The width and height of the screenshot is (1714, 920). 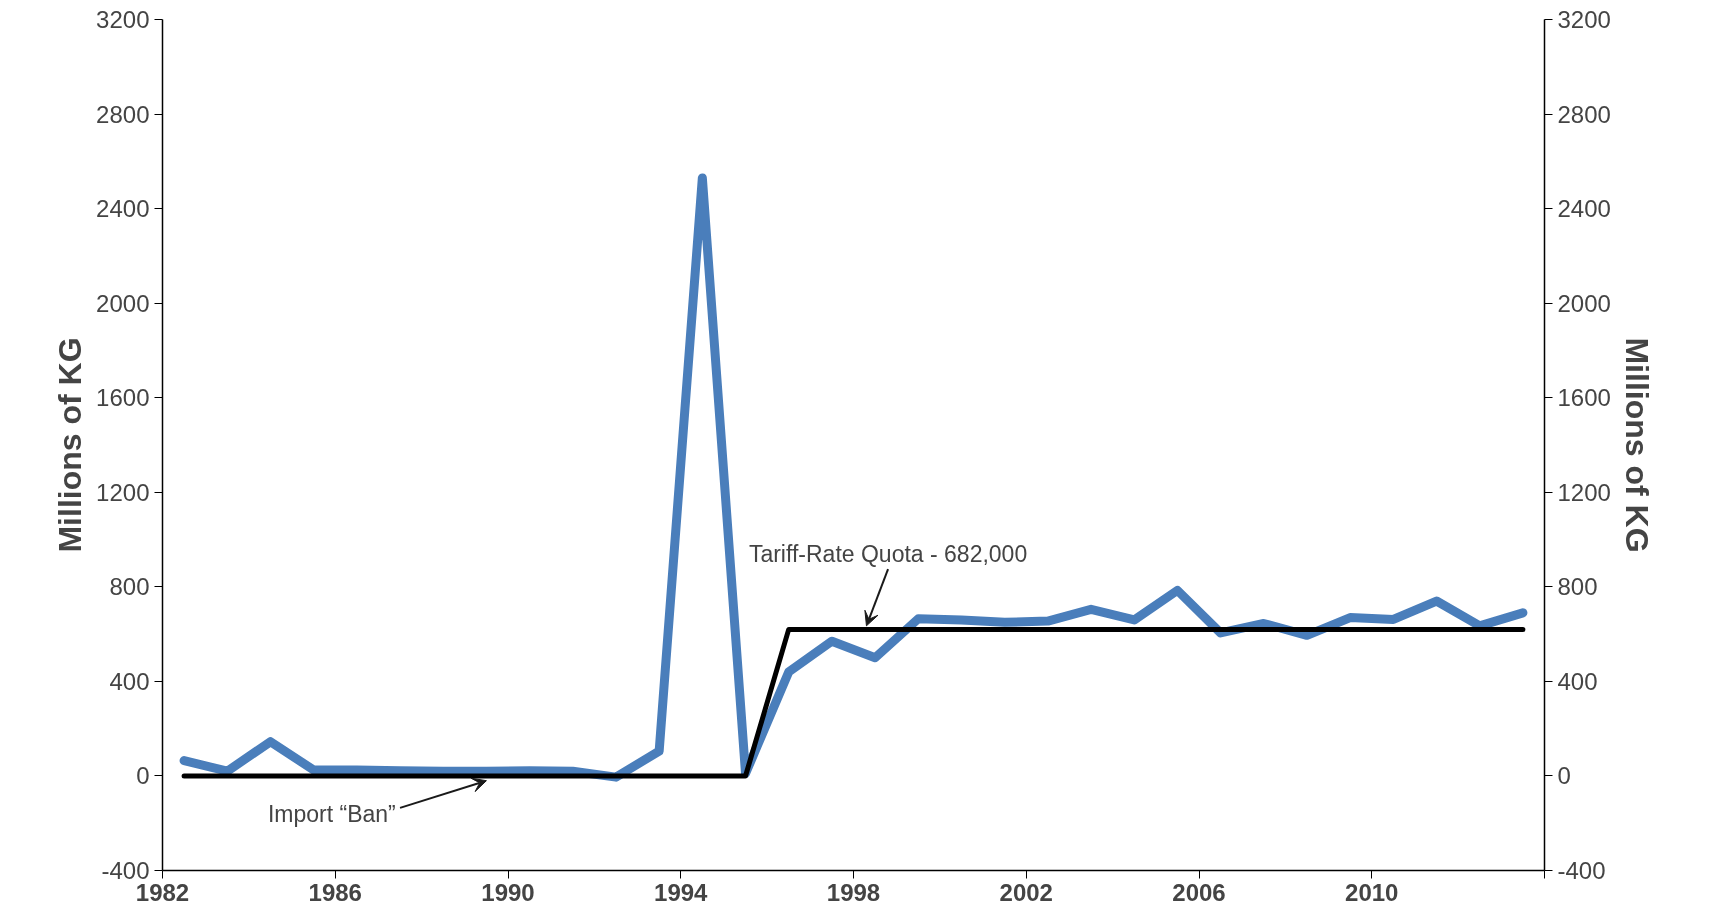 What do you see at coordinates (1577, 587) in the screenshot?
I see `y2-tick-label: 800` at bounding box center [1577, 587].